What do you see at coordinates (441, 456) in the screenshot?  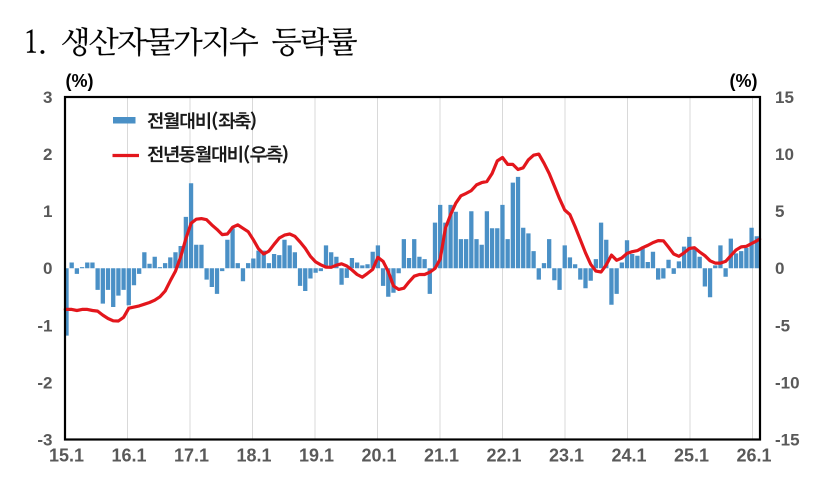 I see `svg-text: 21.1` at bounding box center [441, 456].